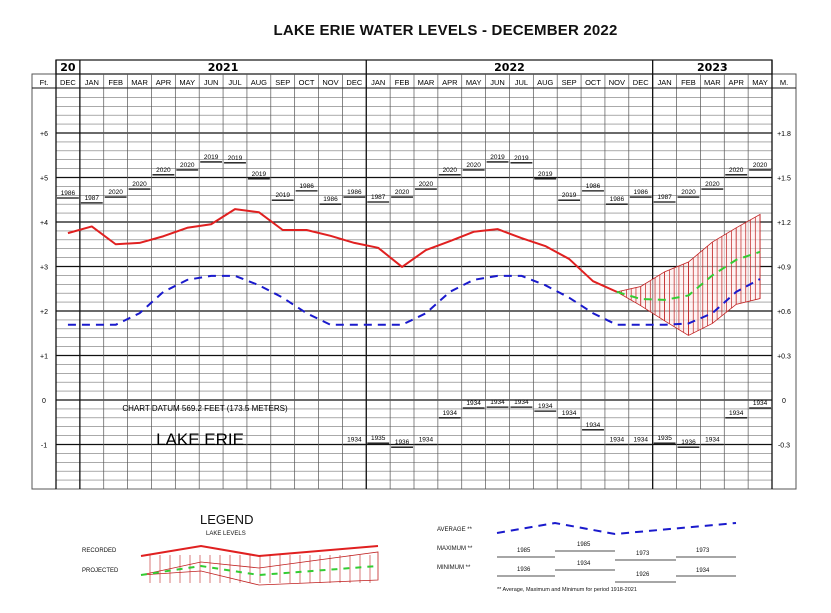  Describe the element at coordinates (44, 134) in the screenshot. I see `ft-tick-label: +6` at that location.